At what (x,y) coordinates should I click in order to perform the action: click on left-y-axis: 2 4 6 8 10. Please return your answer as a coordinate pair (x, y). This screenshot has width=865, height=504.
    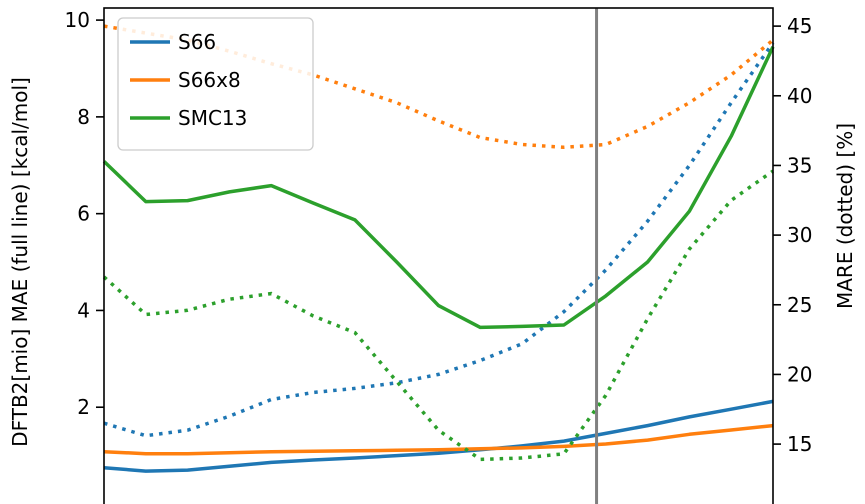
    Looking at the image, I should click on (84, 213).